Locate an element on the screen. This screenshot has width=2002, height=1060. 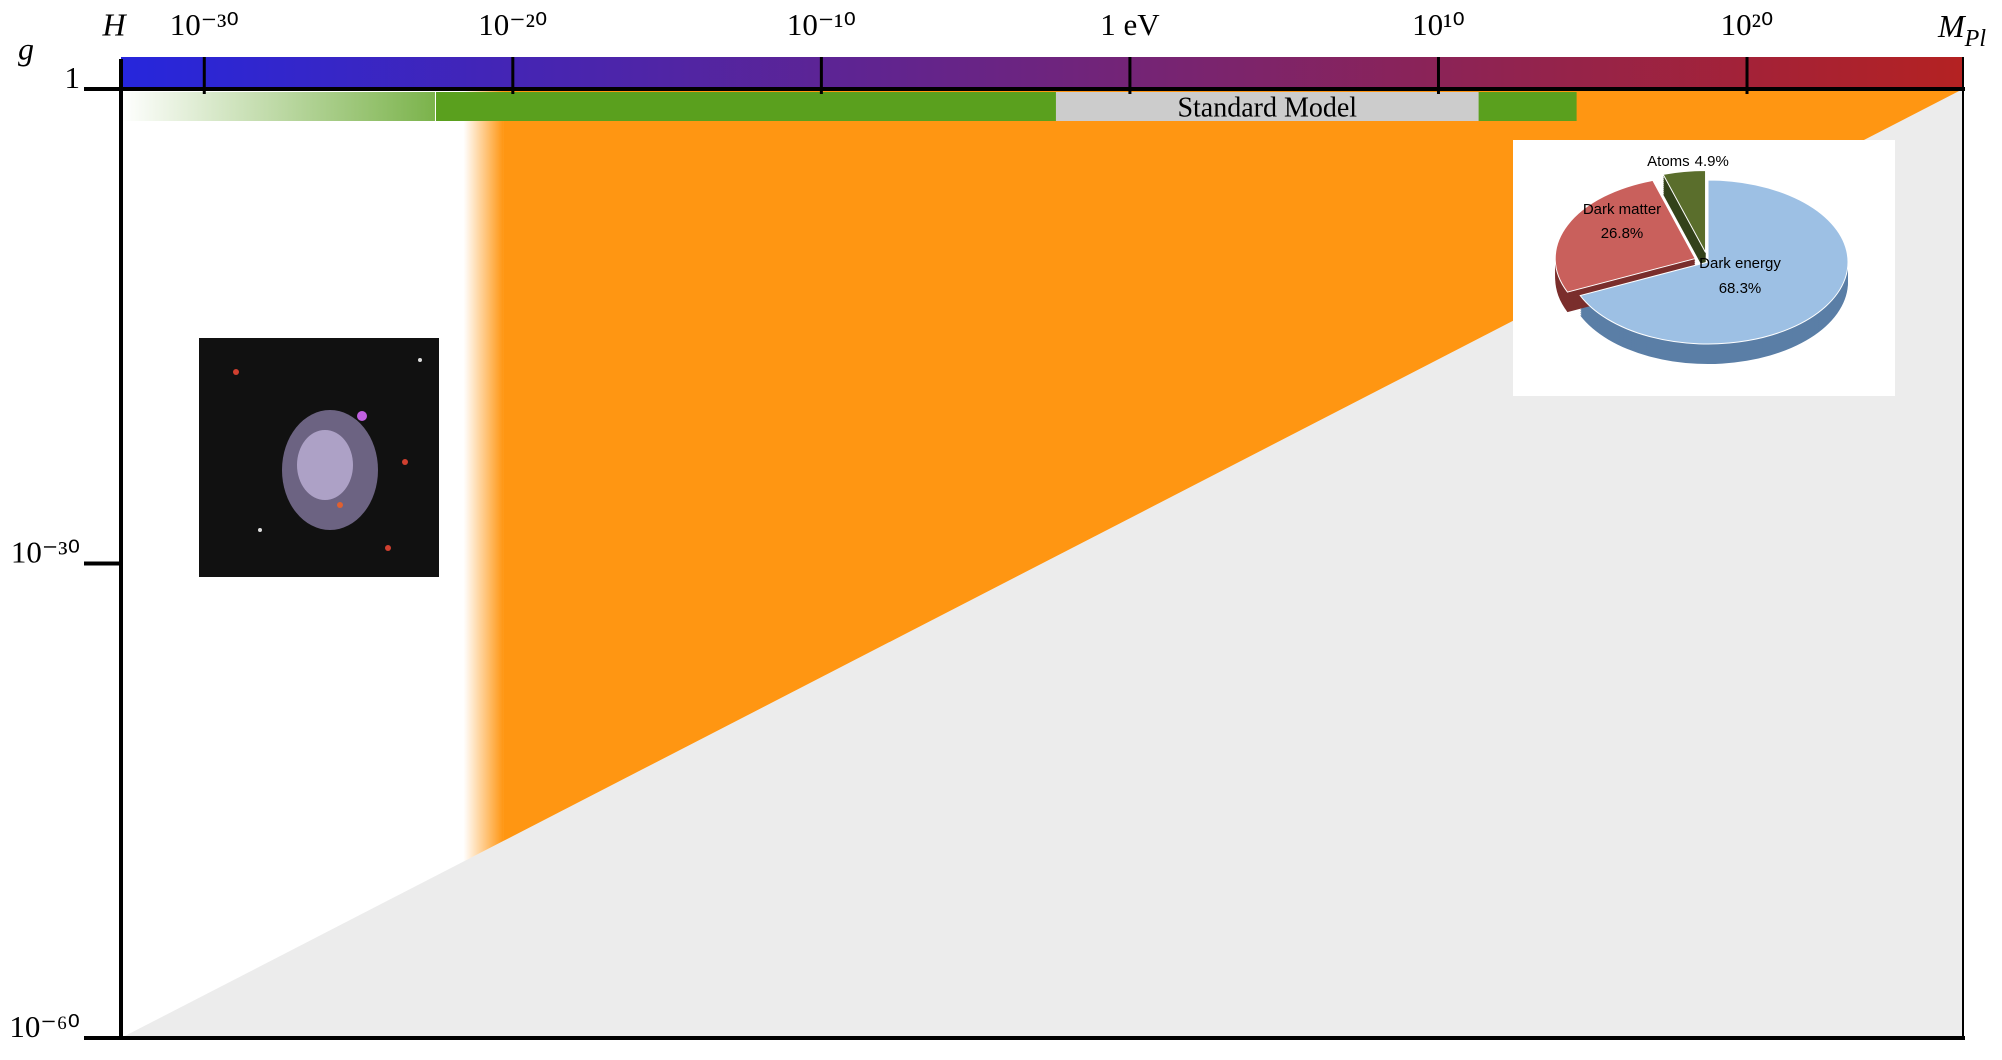
x-tick-label: 10²⁰ is located at coordinates (1747, 24).